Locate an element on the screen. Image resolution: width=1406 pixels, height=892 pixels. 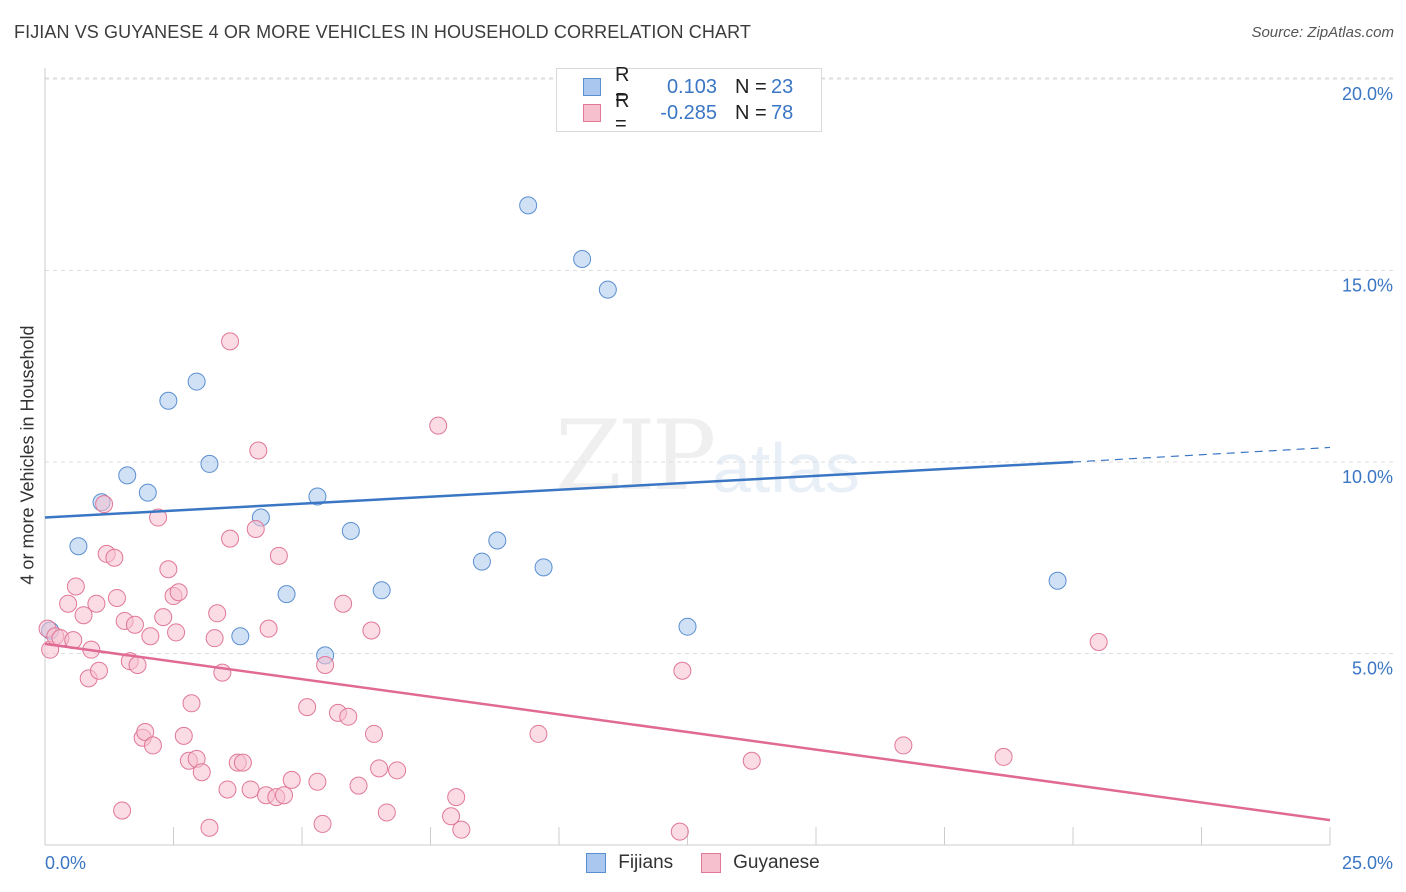
legend-r-value: -0.285 is located at coordinates (688, 112).